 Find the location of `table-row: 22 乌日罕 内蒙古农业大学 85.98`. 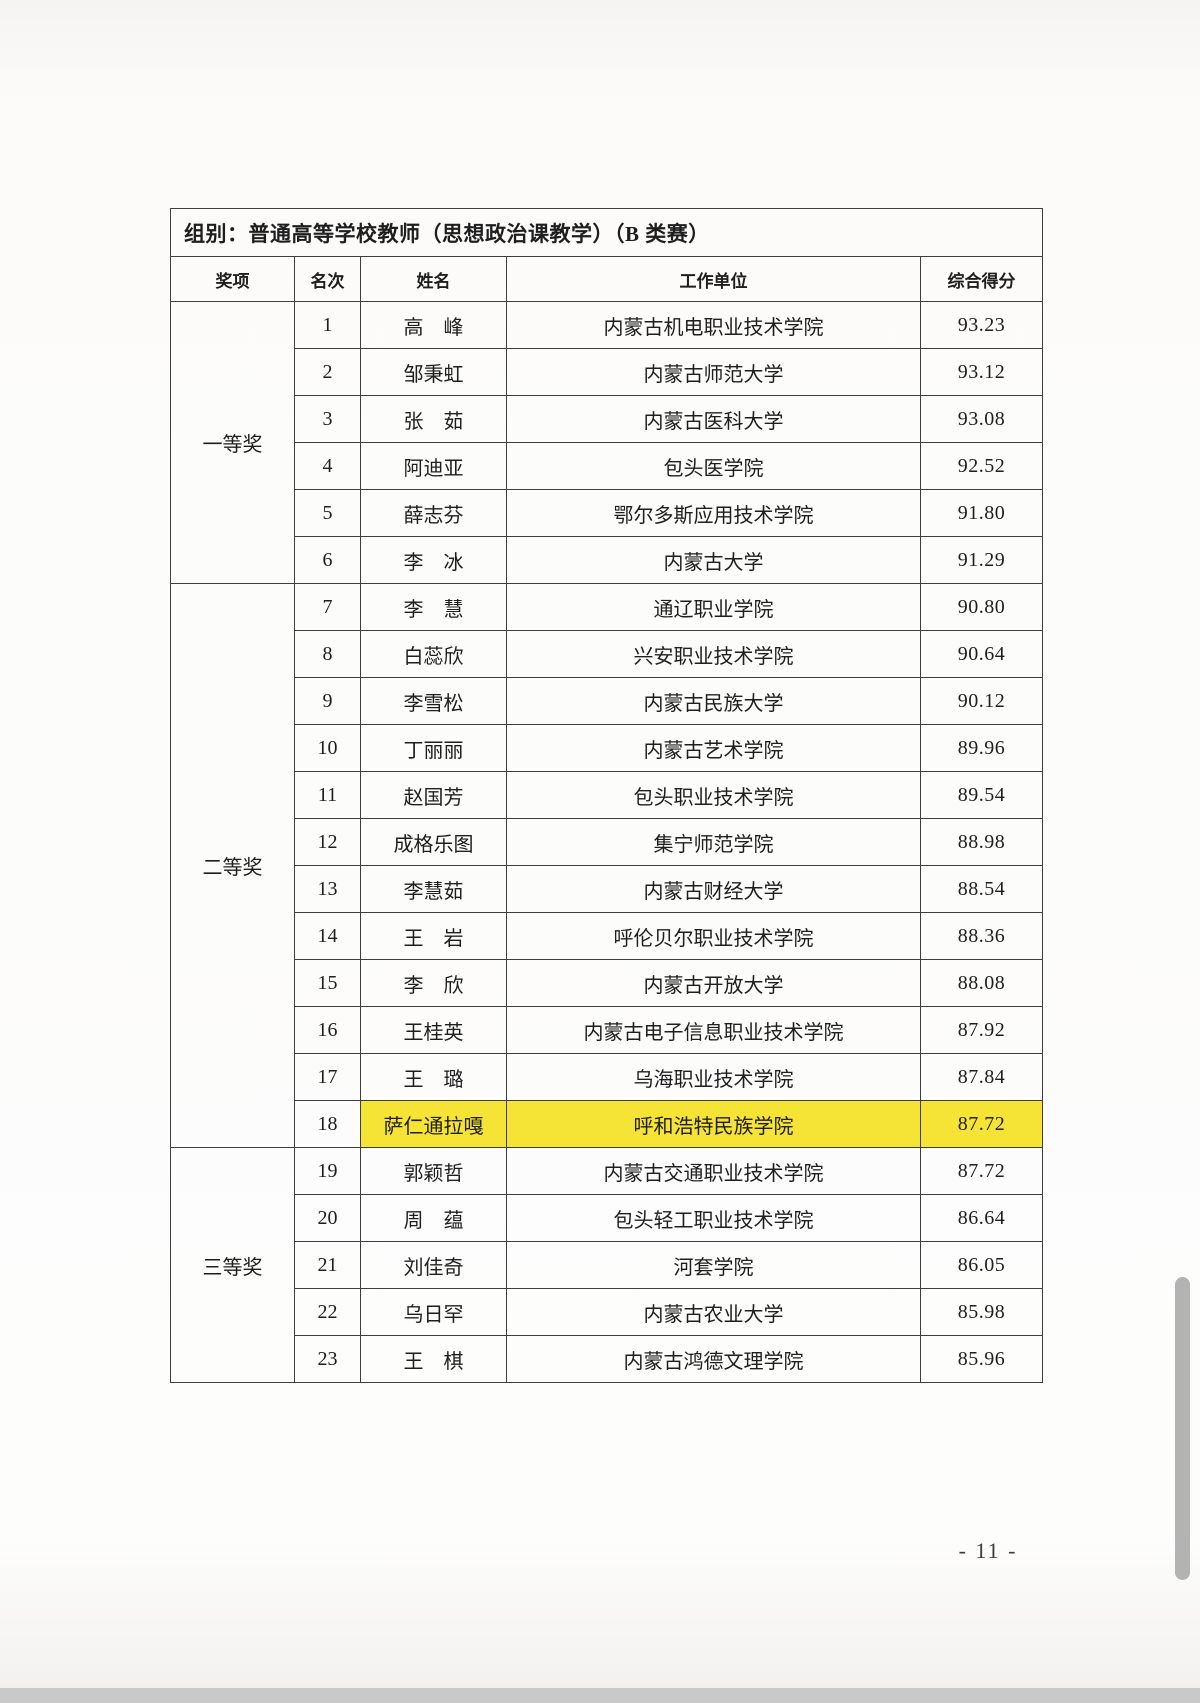

table-row: 22 乌日罕 内蒙古农业大学 85.98 is located at coordinates (607, 1312).